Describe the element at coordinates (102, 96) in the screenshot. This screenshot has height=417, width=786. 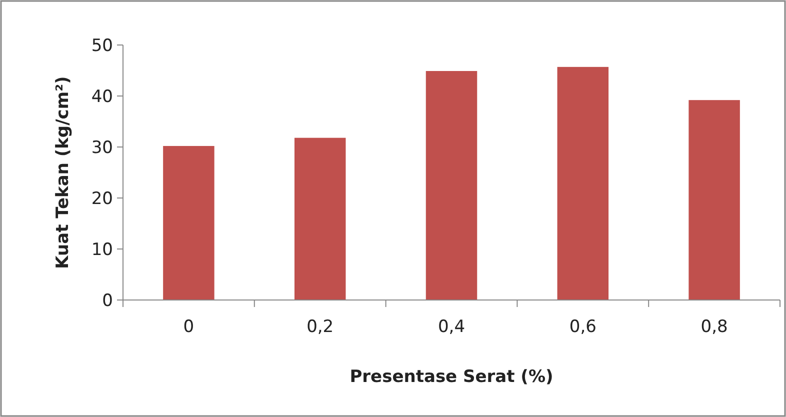
I see `y-tick-label: 40` at that location.